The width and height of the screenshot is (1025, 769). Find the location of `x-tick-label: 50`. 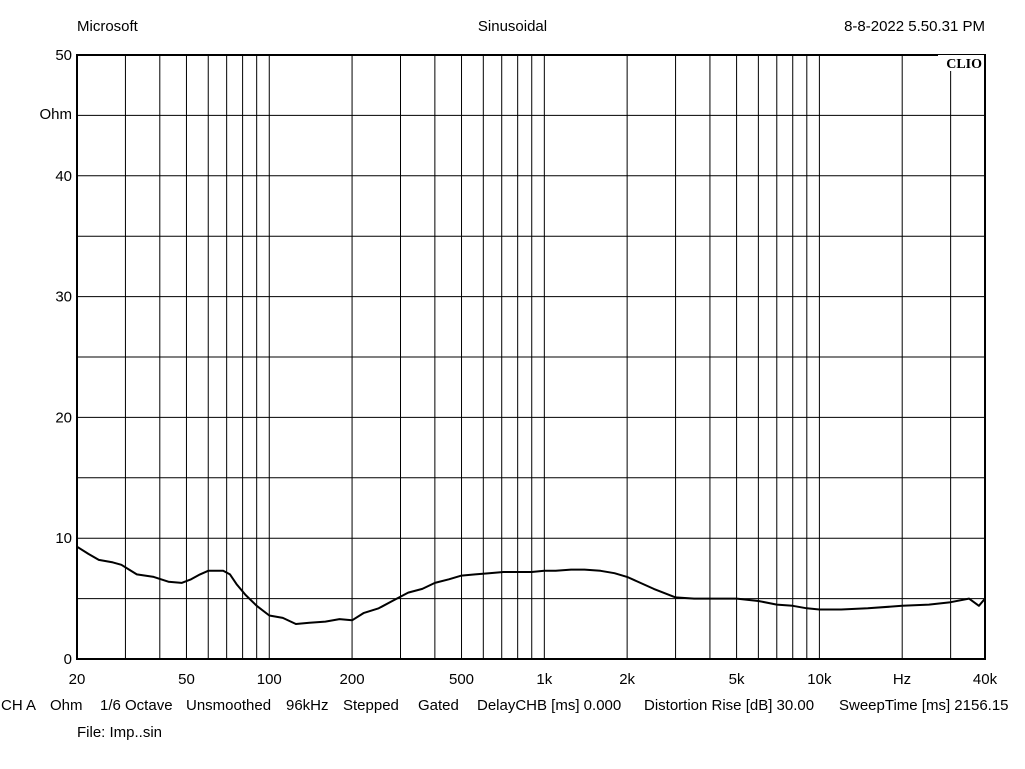

x-tick-label: 50 is located at coordinates (186, 679).